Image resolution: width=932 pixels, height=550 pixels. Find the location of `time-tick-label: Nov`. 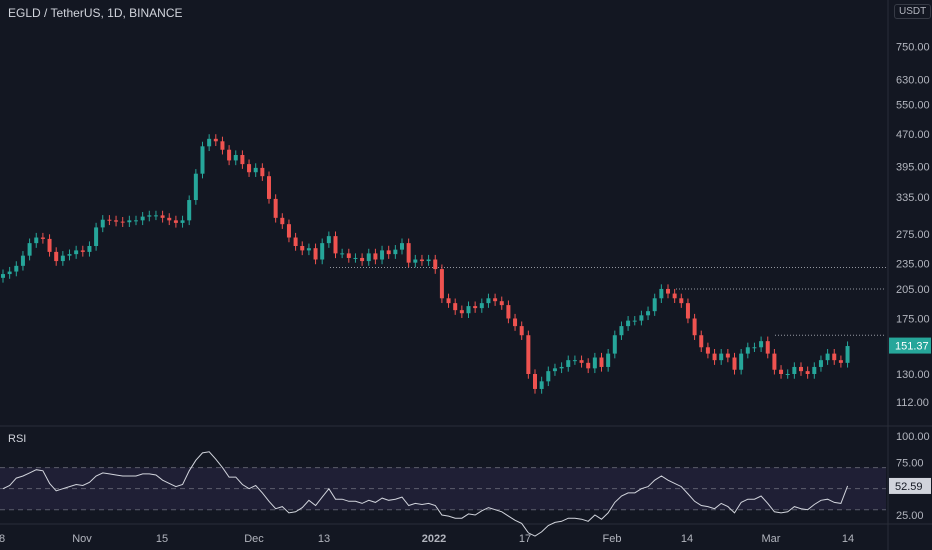

time-tick-label: Nov is located at coordinates (82, 539).